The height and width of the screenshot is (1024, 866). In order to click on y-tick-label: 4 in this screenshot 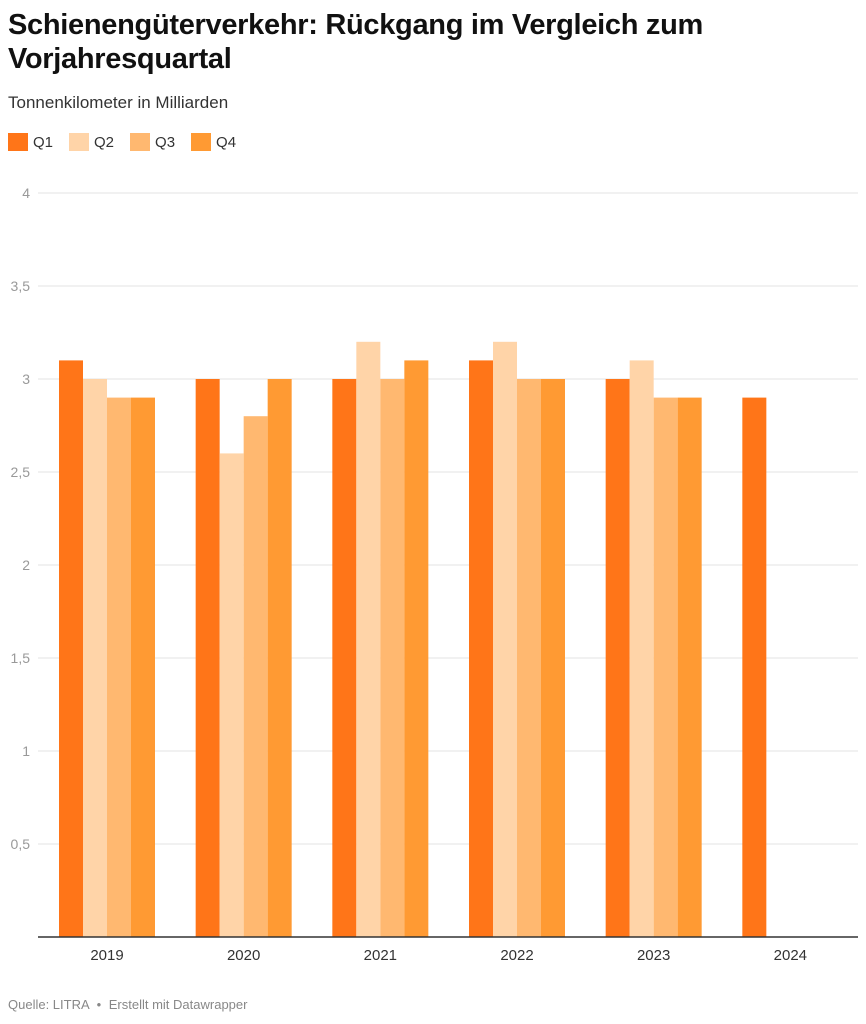, I will do `click(26, 193)`.